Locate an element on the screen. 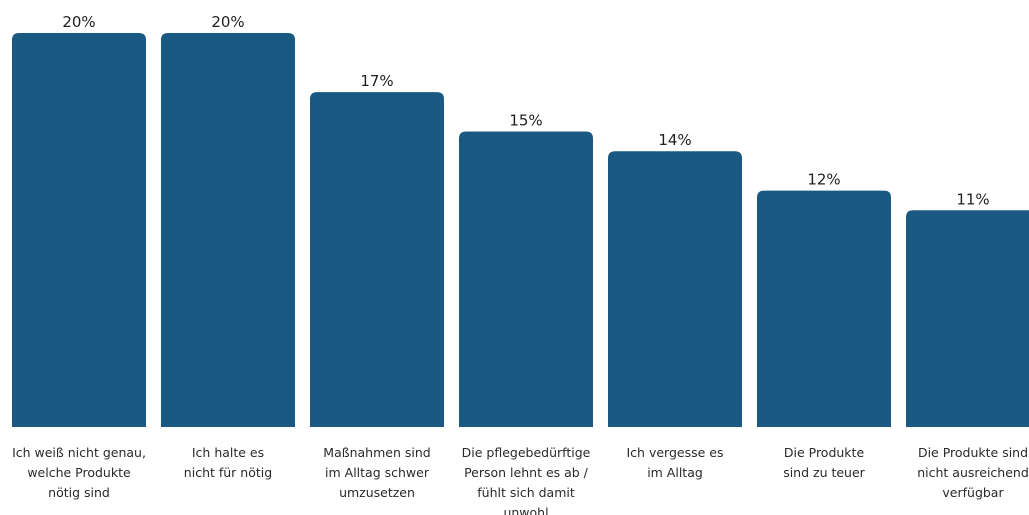 The width and height of the screenshot is (1029, 515). category-label-line: nicht ausreichend is located at coordinates (973, 472).